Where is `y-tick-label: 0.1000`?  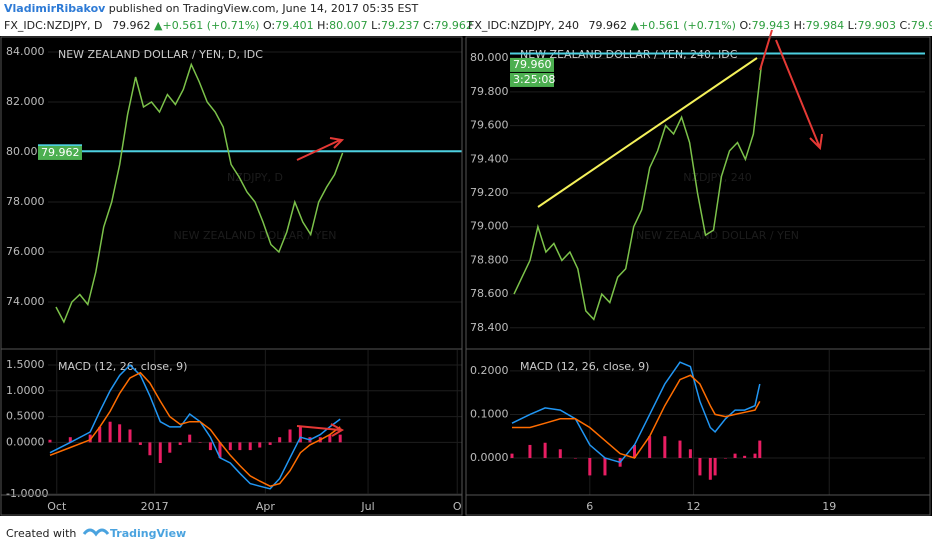 y-tick-label: 0.1000 is located at coordinates (489, 413).